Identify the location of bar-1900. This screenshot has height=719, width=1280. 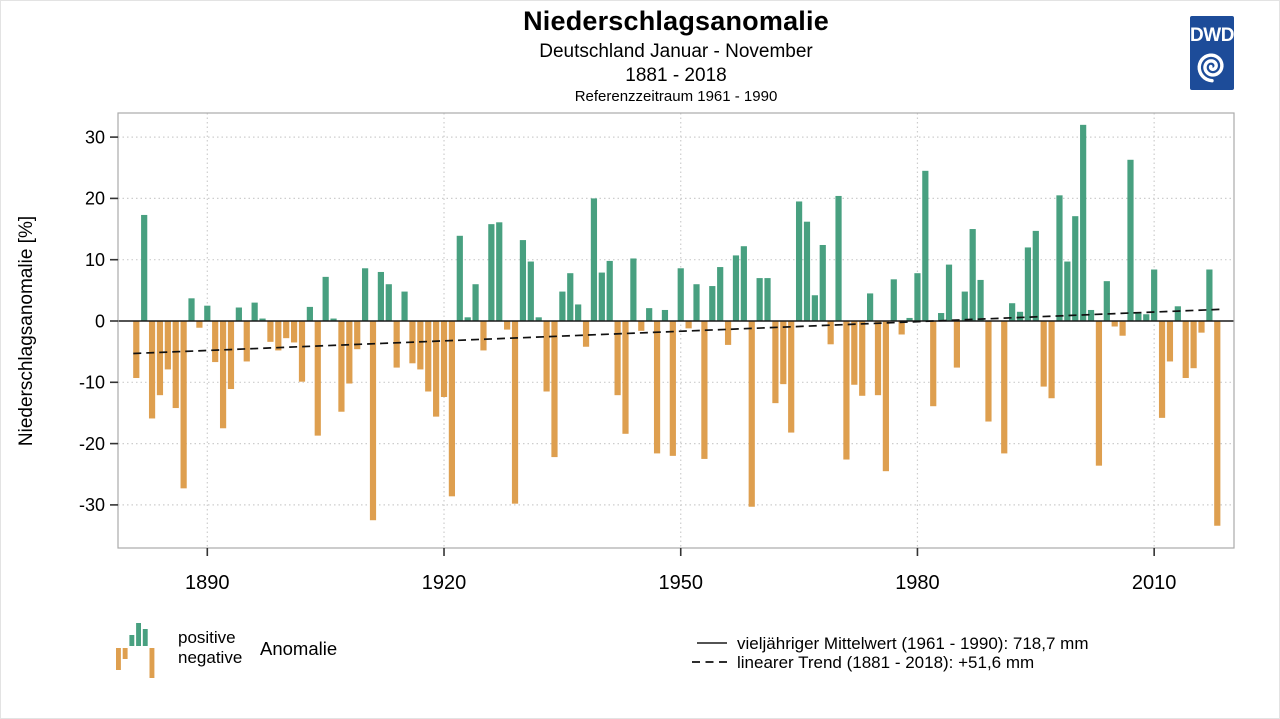
(286, 330).